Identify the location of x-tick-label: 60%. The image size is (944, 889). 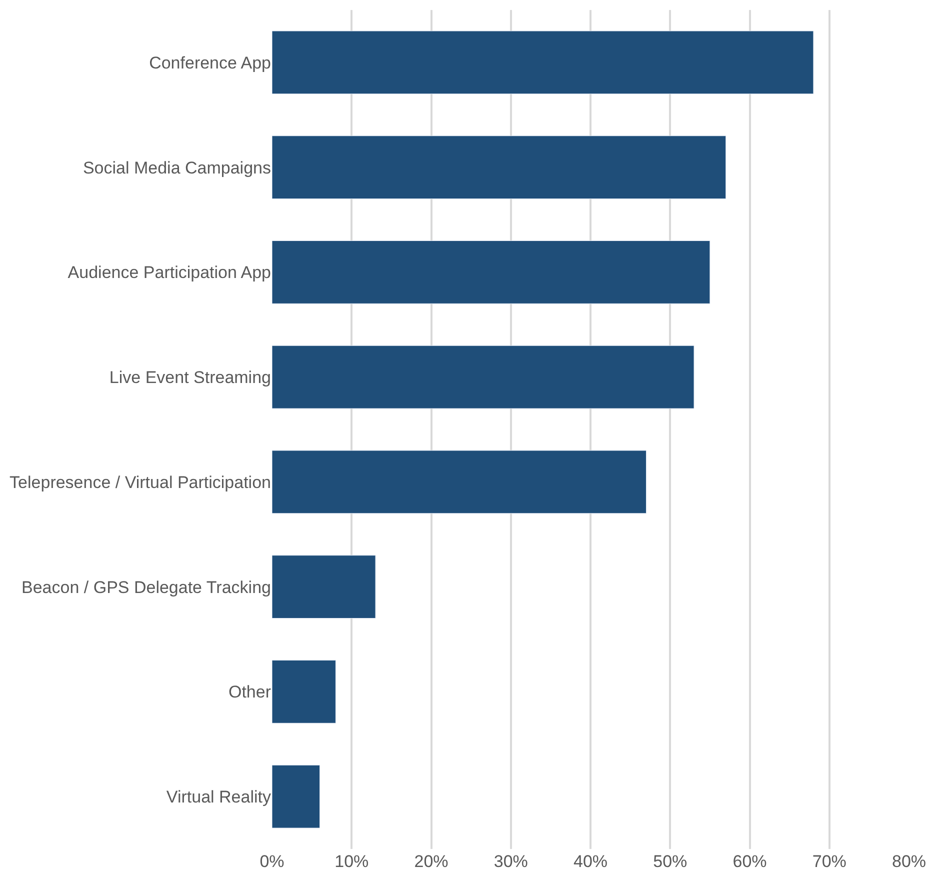
(749, 861).